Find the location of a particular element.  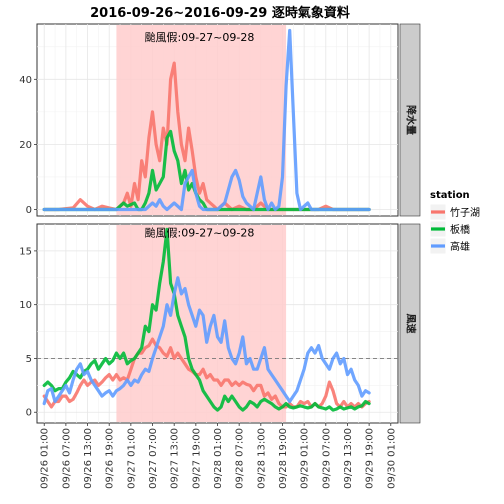

x-tick-label: 09/27 19:00 is located at coordinates (196, 458).